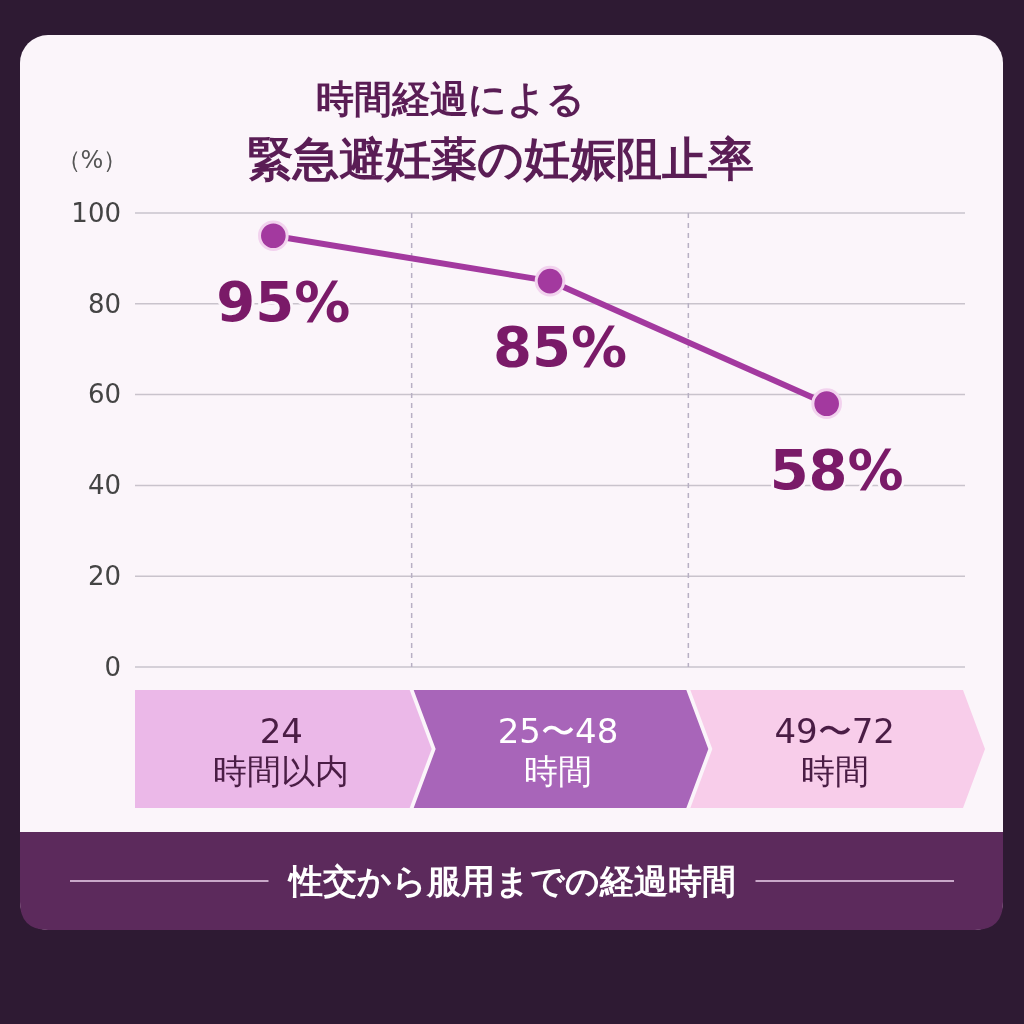 This screenshot has width=1024, height=1024. I want to click on x-axis-title: 性交から服用までの経過時間, so click(511, 881).